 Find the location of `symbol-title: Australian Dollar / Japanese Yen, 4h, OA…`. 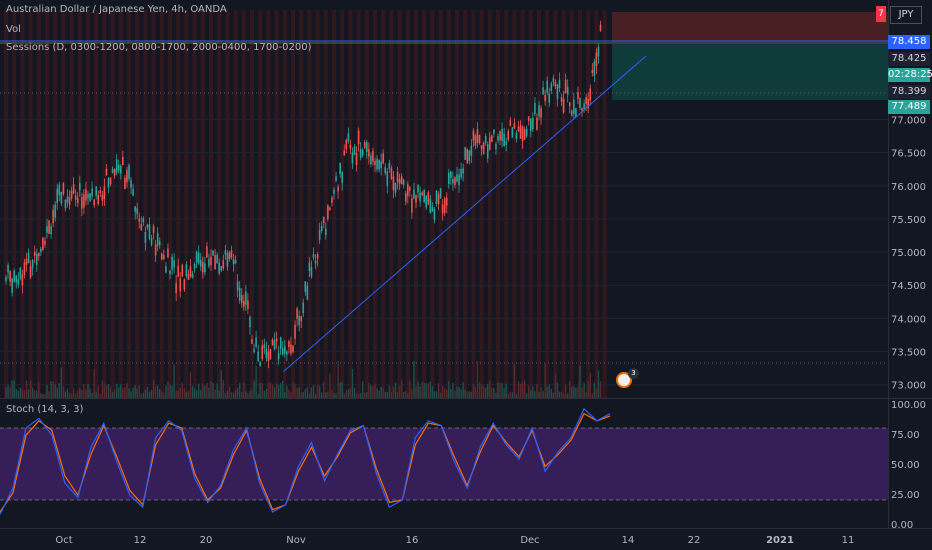

symbol-title: Australian Dollar / Japanese Yen, 4h, OA… is located at coordinates (116, 9).